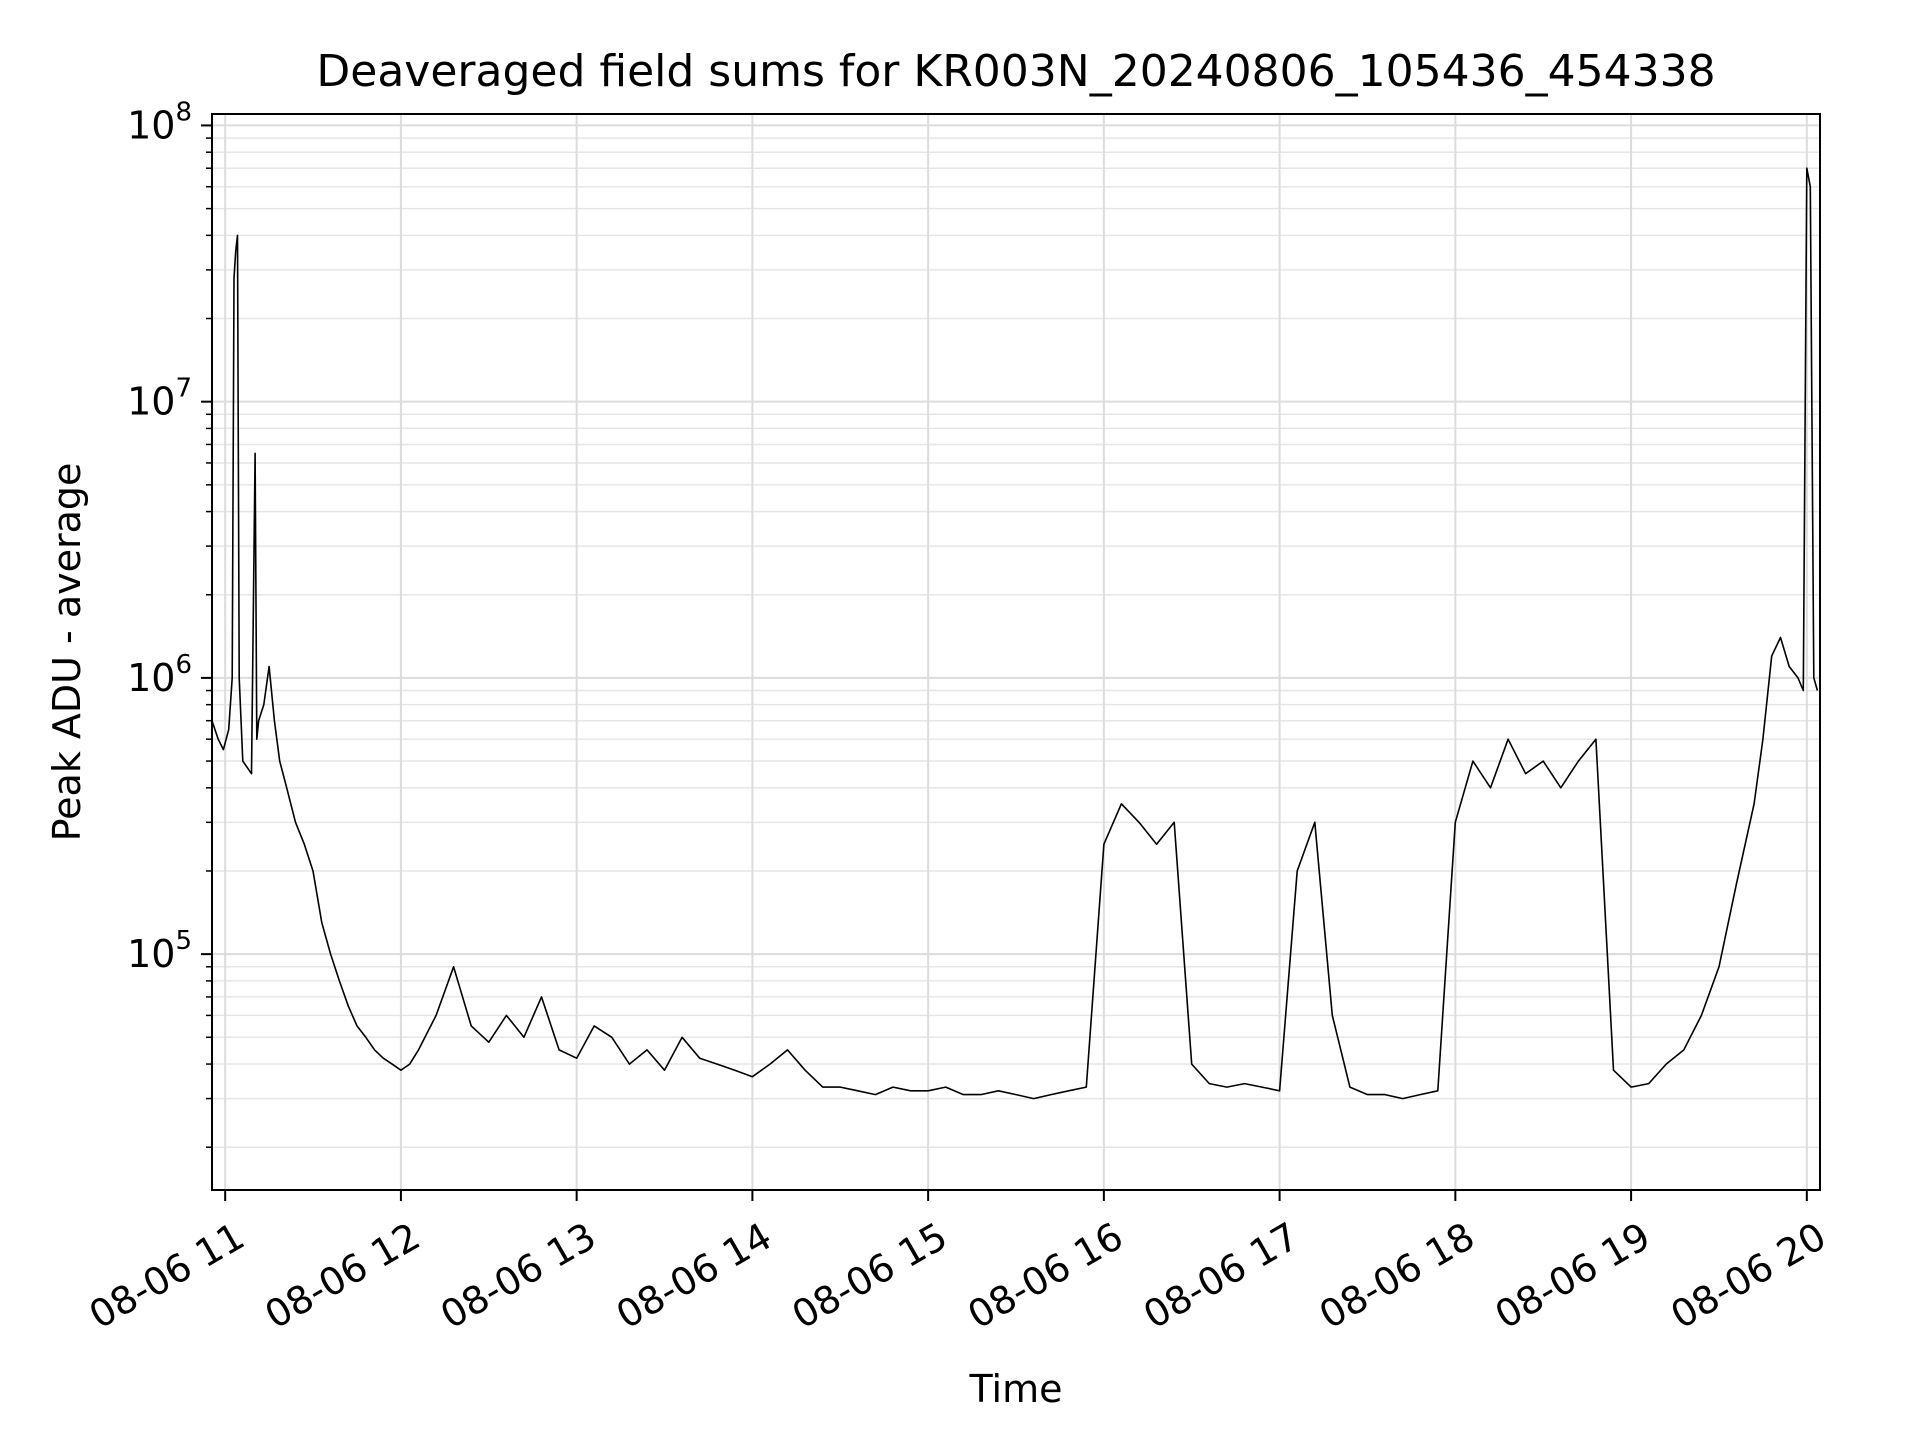  Describe the element at coordinates (159, 675) in the screenshot. I see `y-tick-label: 10⁶` at that location.